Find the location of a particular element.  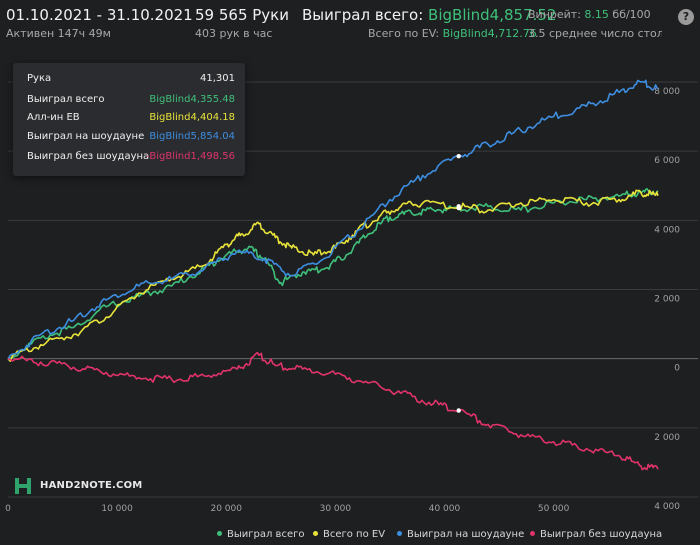

date-range: 01.10.2021 - 31.10.2021 is located at coordinates (99, 15).